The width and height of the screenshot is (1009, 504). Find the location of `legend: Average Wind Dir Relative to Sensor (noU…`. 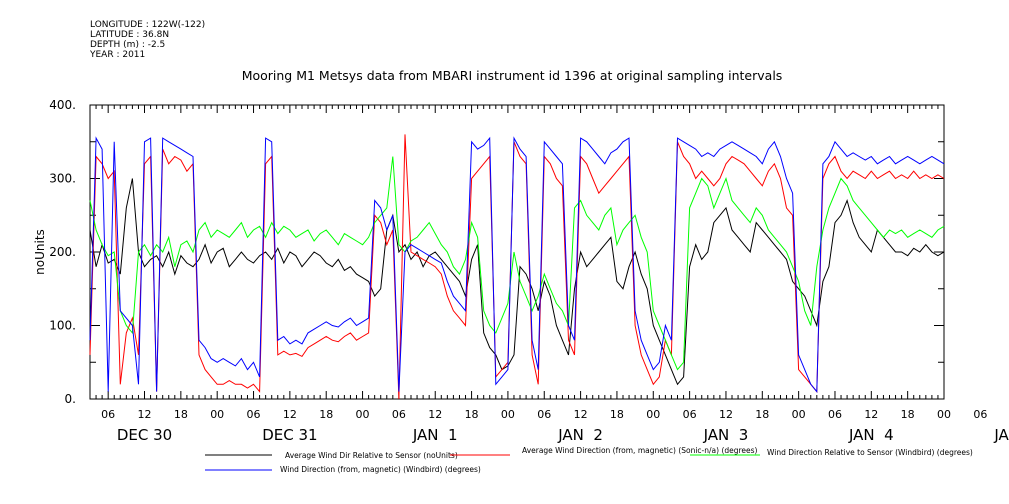

legend: Average Wind Dir Relative to Sensor (noU… is located at coordinates (589, 460).